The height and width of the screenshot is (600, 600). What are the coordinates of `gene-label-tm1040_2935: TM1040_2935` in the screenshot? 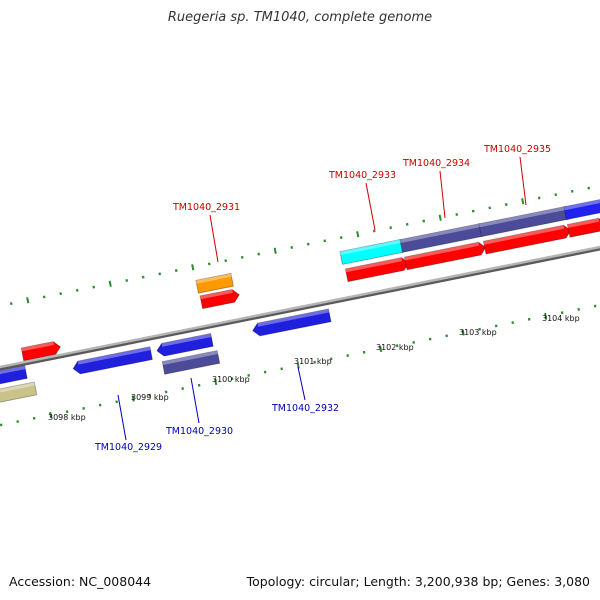 It's located at (517, 149).